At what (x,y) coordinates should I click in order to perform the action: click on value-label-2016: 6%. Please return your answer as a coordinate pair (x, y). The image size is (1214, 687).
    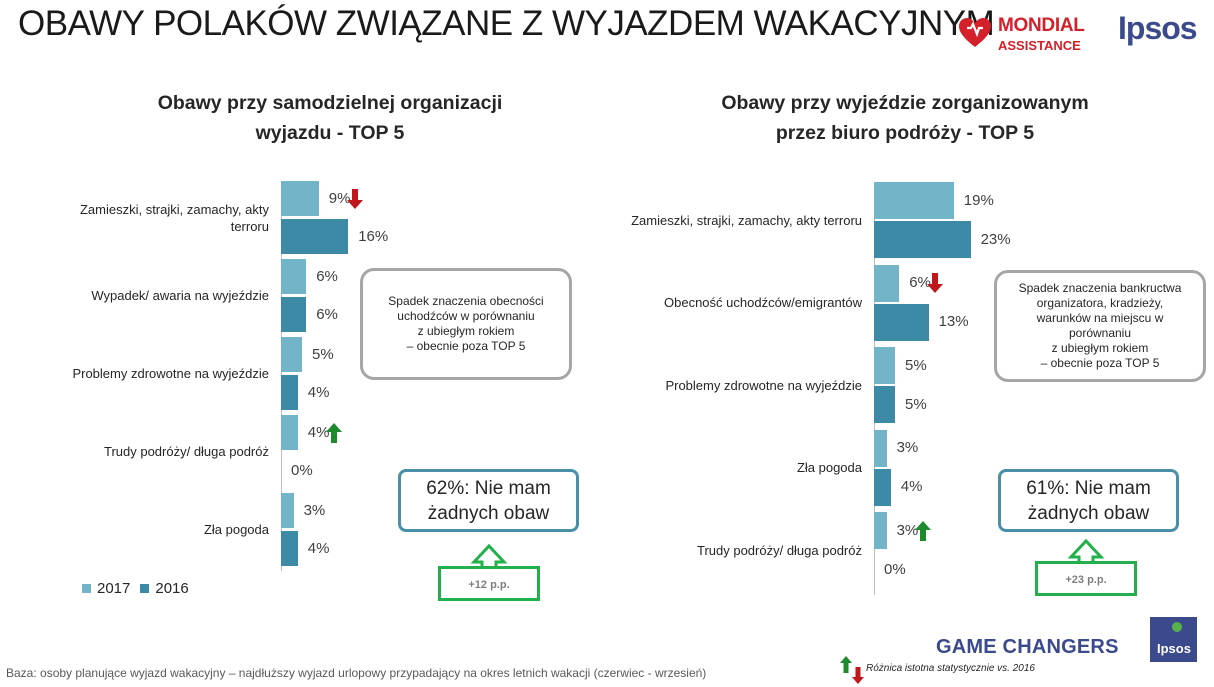
    Looking at the image, I should click on (327, 314).